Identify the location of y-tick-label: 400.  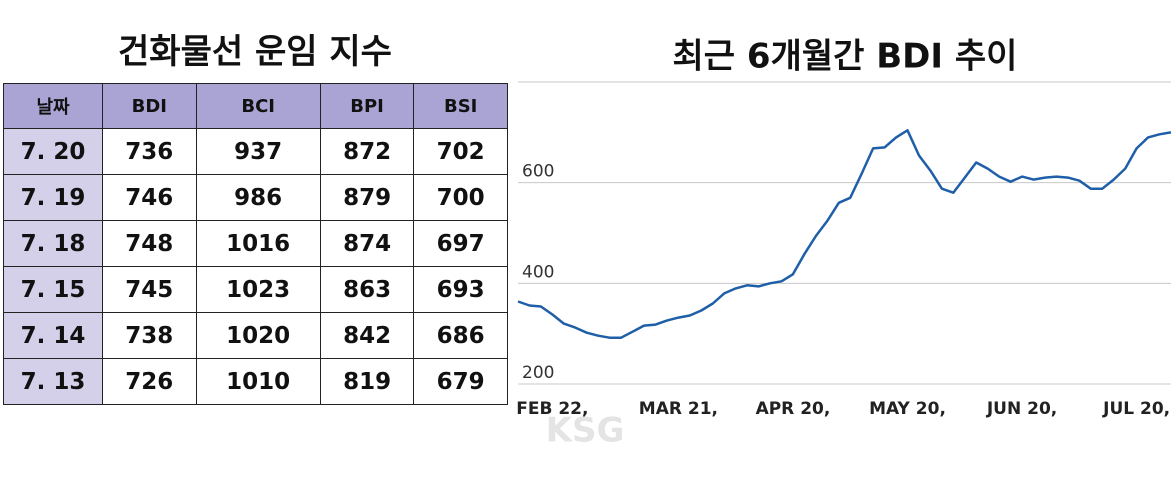
(538, 272).